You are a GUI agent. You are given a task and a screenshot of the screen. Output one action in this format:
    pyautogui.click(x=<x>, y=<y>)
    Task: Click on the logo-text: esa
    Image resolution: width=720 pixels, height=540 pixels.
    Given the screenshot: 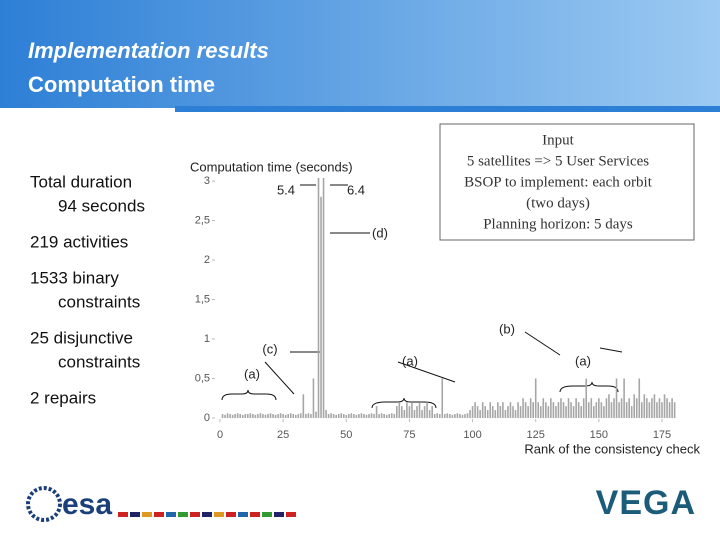 What is the action you would take?
    pyautogui.click(x=87, y=504)
    